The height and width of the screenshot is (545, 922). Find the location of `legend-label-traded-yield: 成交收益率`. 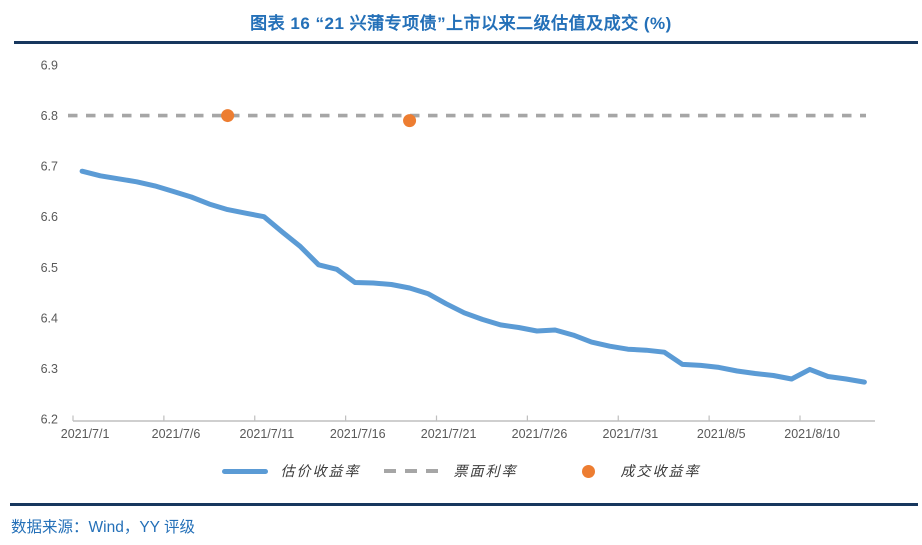

legend-label-traded-yield: 成交收益率 is located at coordinates (660, 472).